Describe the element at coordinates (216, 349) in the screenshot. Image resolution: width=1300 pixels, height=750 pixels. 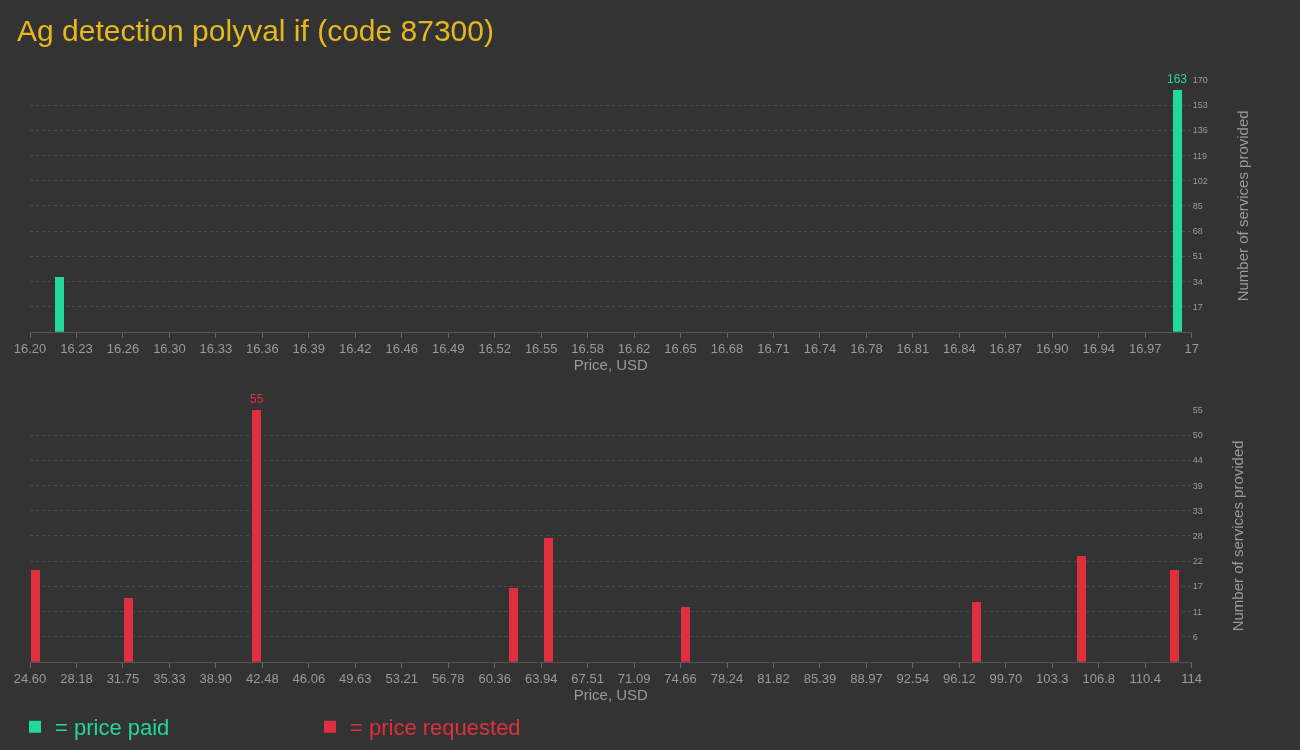
I see `x-tick-label: 16.33` at that location.